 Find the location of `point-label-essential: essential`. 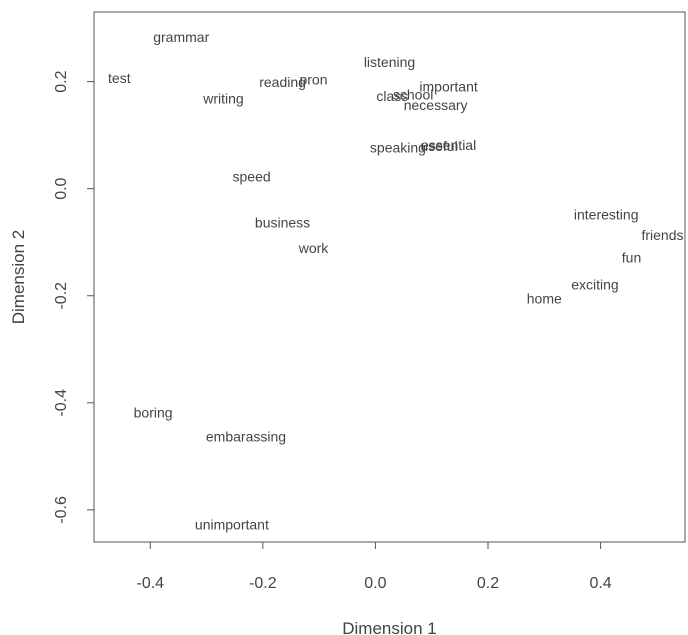

point-label-essential: essential is located at coordinates (448, 145).